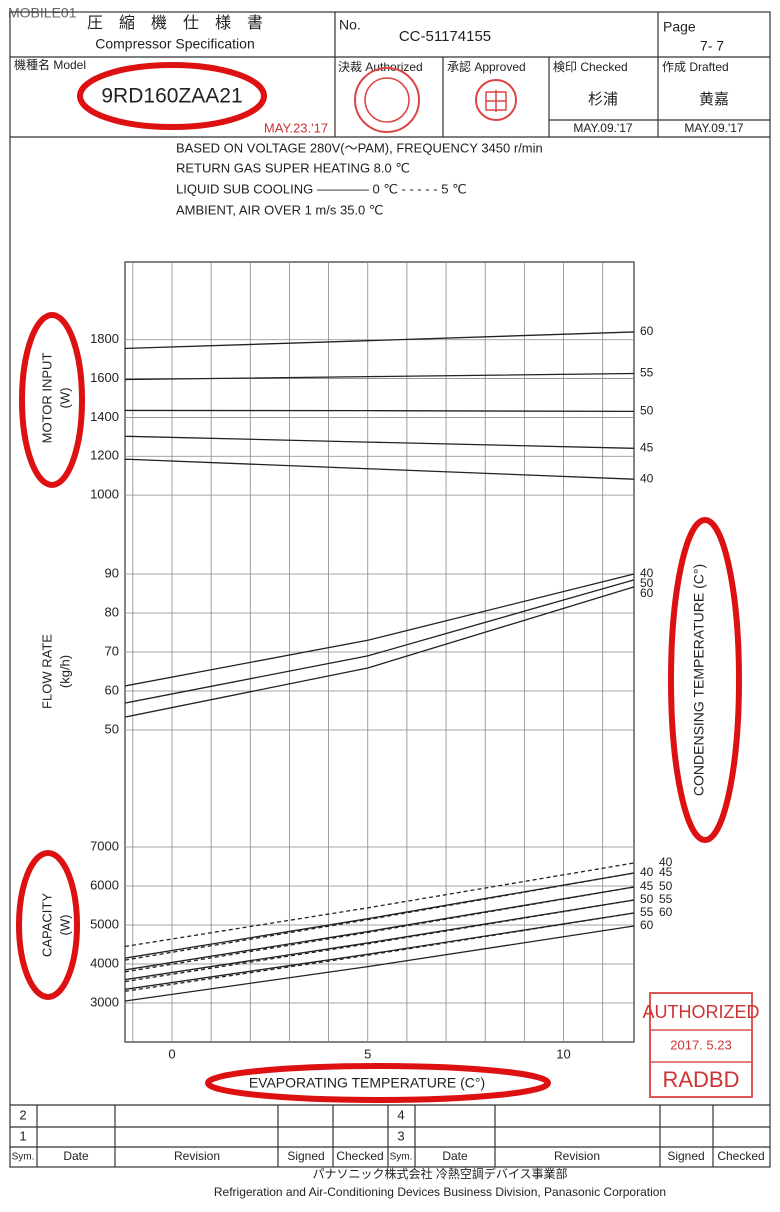  I want to click on y-axis-unit: (kg/h), so click(64, 671).